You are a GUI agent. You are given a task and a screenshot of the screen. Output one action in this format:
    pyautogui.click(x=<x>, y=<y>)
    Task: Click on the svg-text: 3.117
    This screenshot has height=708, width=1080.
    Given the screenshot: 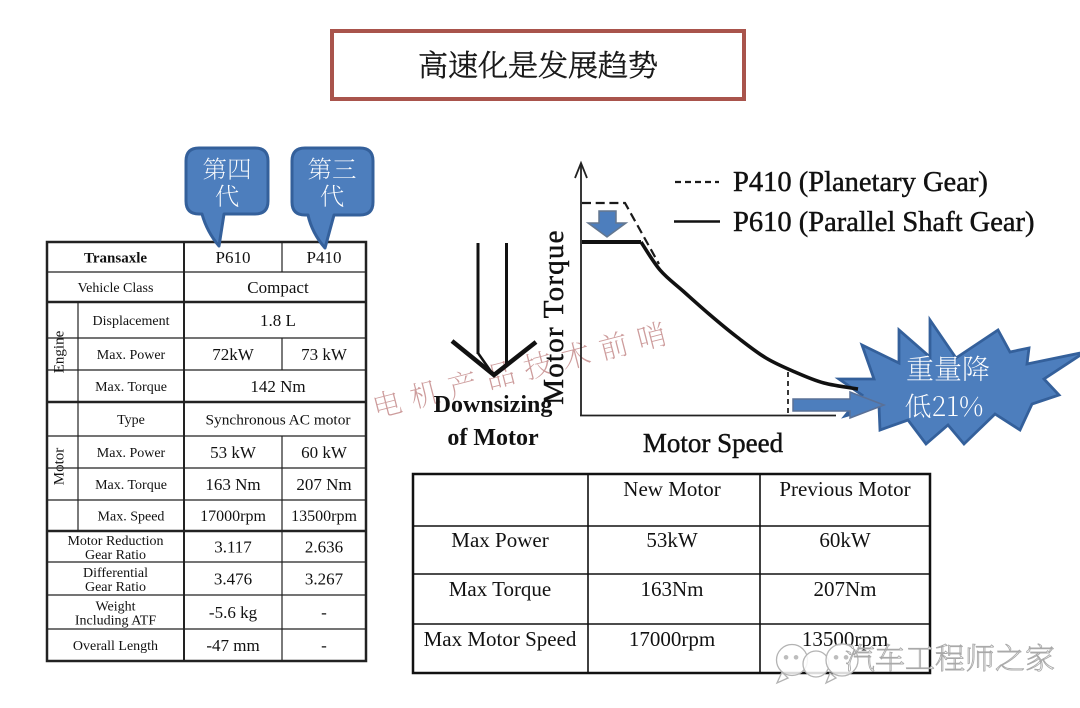 What is the action you would take?
    pyautogui.click(x=233, y=546)
    